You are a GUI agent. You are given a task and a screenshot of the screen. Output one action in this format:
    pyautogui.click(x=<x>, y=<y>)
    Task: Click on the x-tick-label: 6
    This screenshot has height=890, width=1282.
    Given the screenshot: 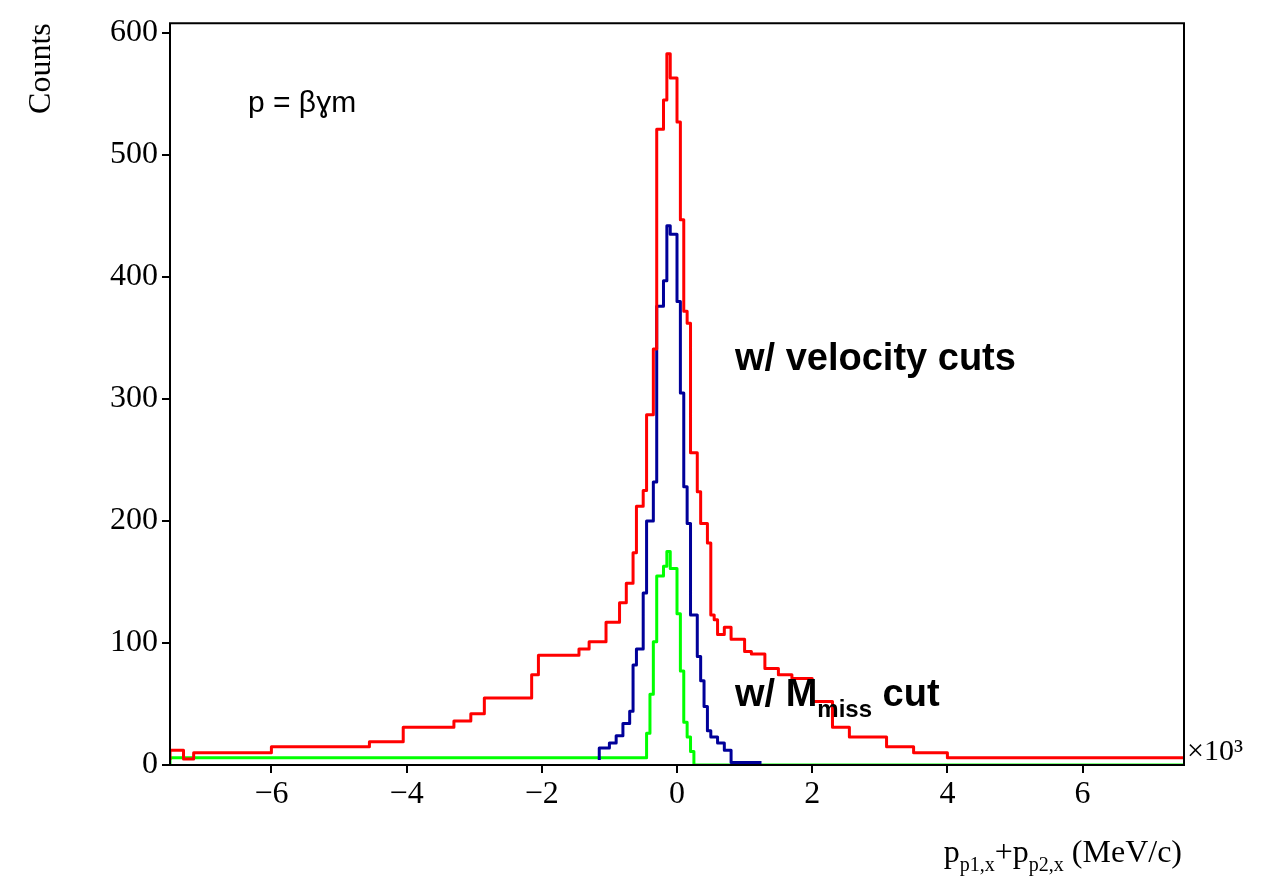 What is the action you would take?
    pyautogui.click(x=1082, y=791)
    